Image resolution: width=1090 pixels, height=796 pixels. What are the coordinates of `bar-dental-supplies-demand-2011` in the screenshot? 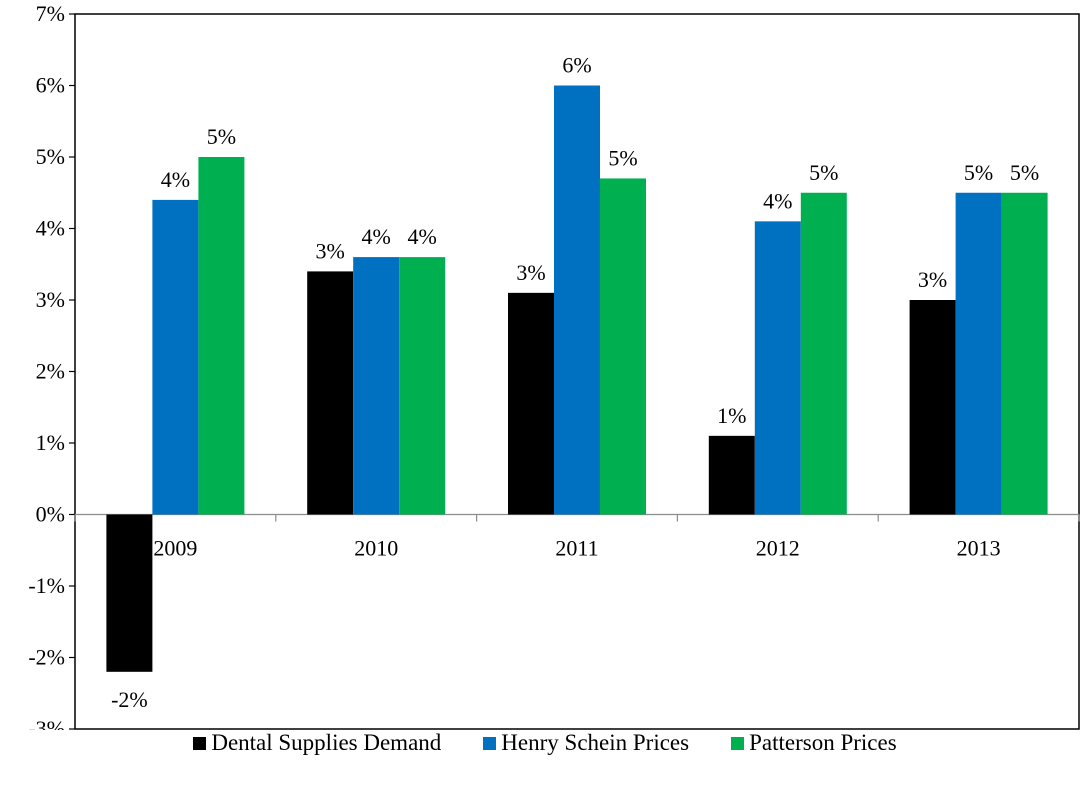 It's located at (531, 403).